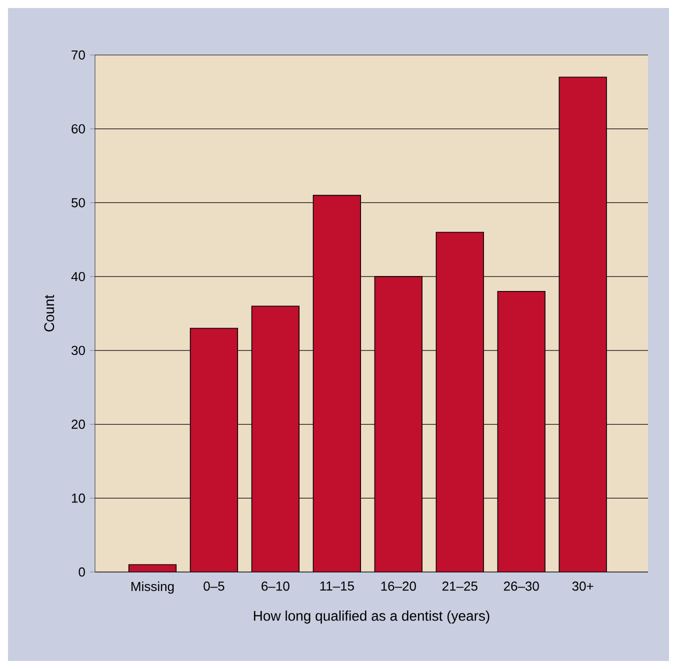 The image size is (677, 669). Describe the element at coordinates (372, 617) in the screenshot. I see `x-axis-title: How long qualified as a dentist (years)` at that location.